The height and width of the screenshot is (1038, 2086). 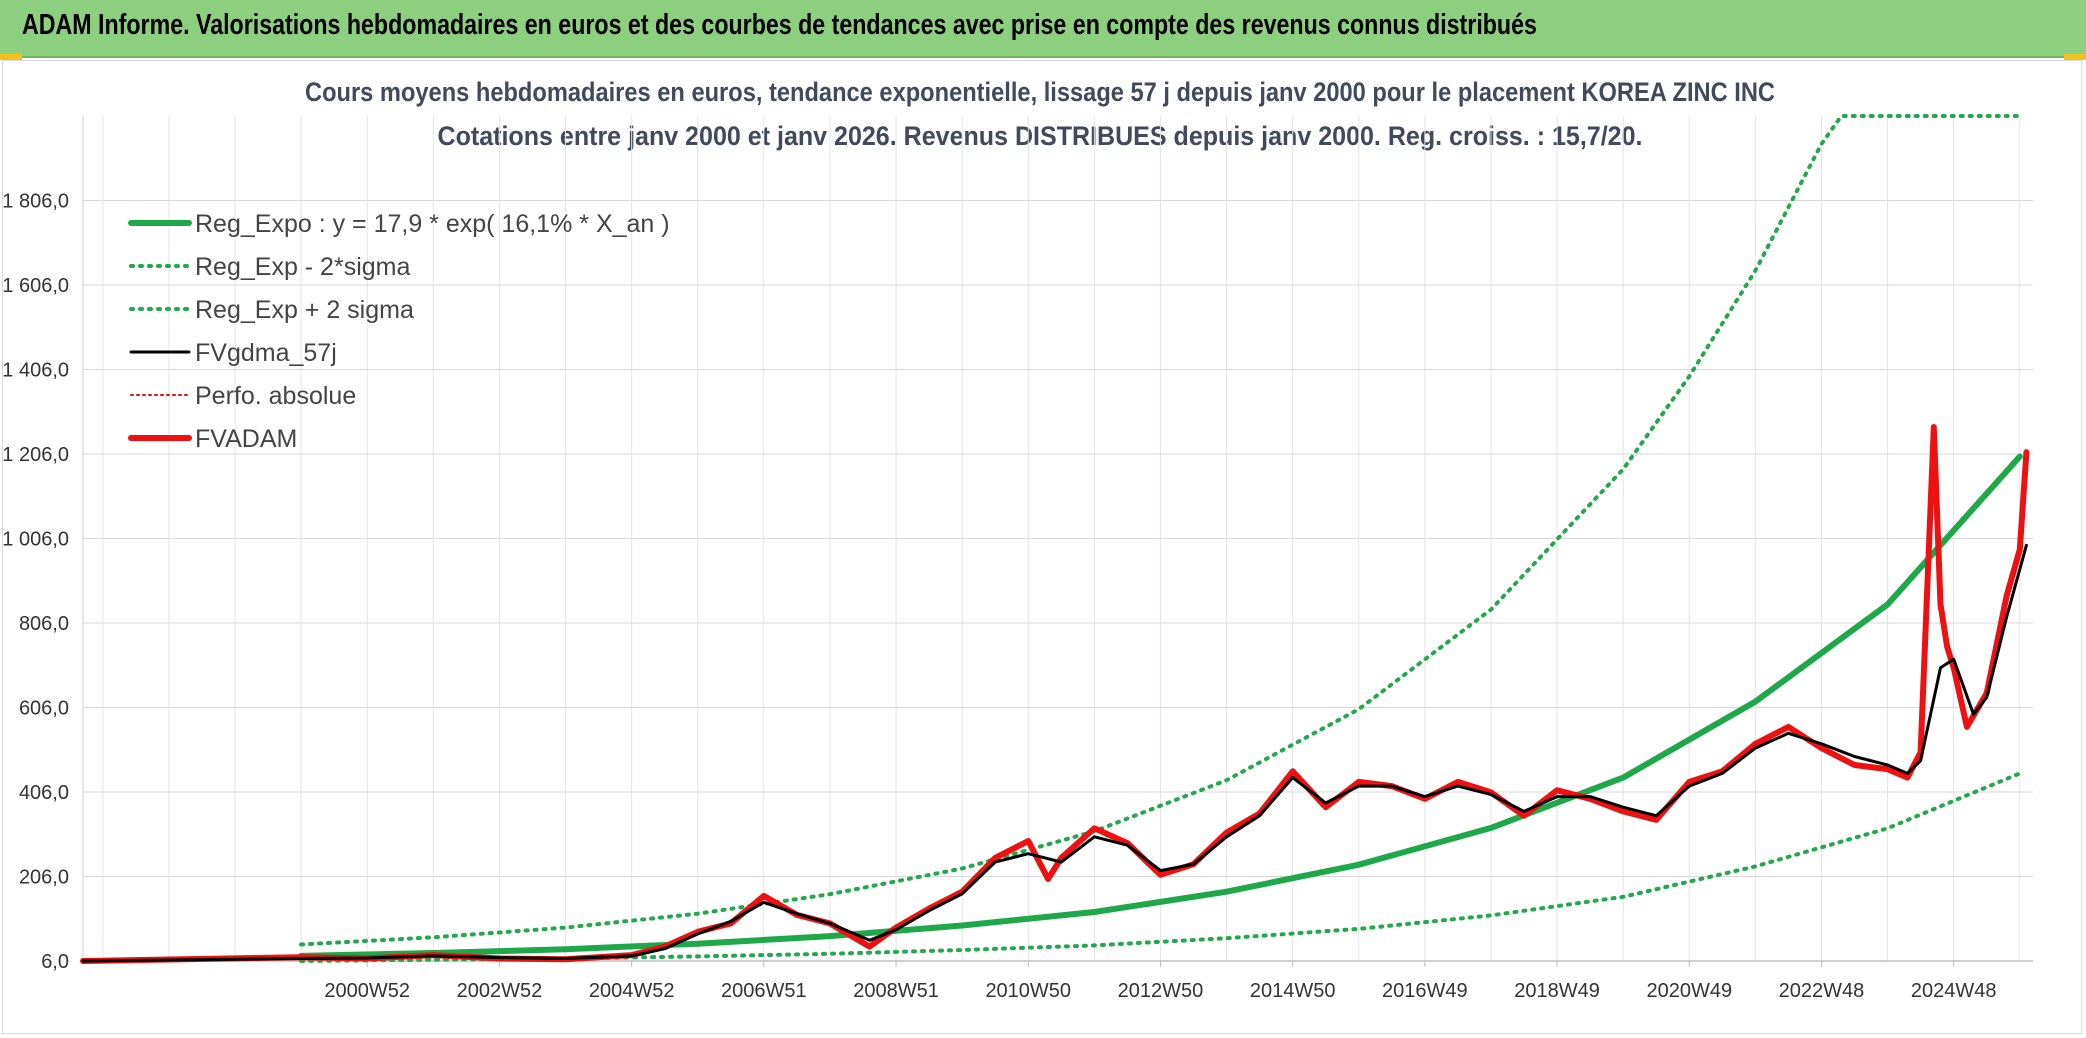 What do you see at coordinates (1293, 991) in the screenshot?
I see `x-tick-label: 2014W50` at bounding box center [1293, 991].